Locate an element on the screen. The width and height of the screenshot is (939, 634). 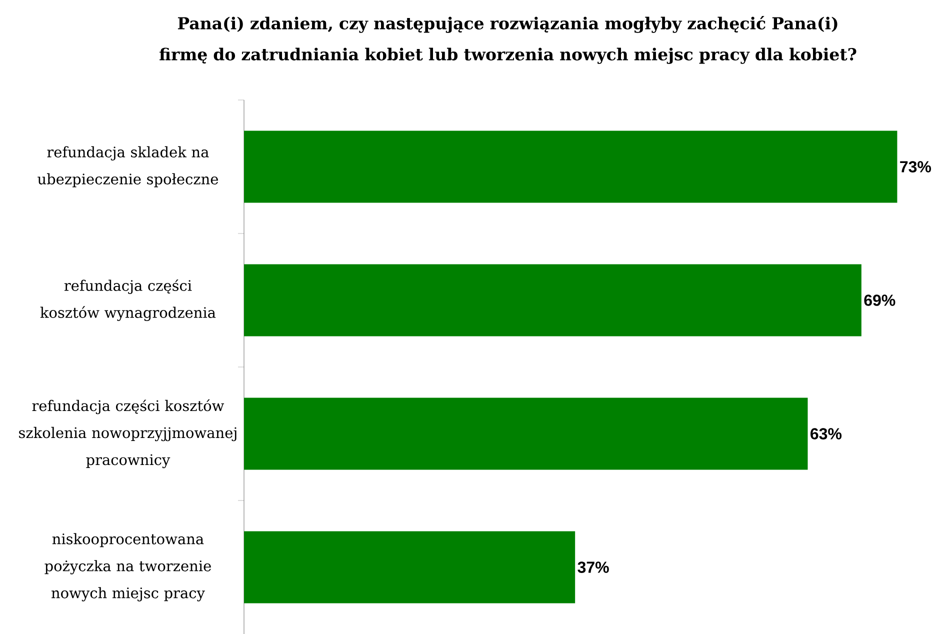
y-tick-label: refundacja części kosztów wynagrodzenia is located at coordinates (128, 300).